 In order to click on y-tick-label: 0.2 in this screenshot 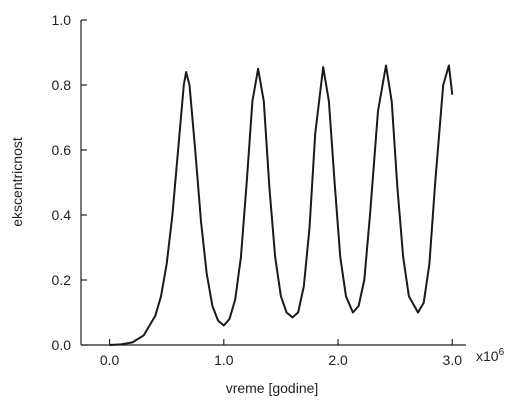, I will do `click(62, 280)`.